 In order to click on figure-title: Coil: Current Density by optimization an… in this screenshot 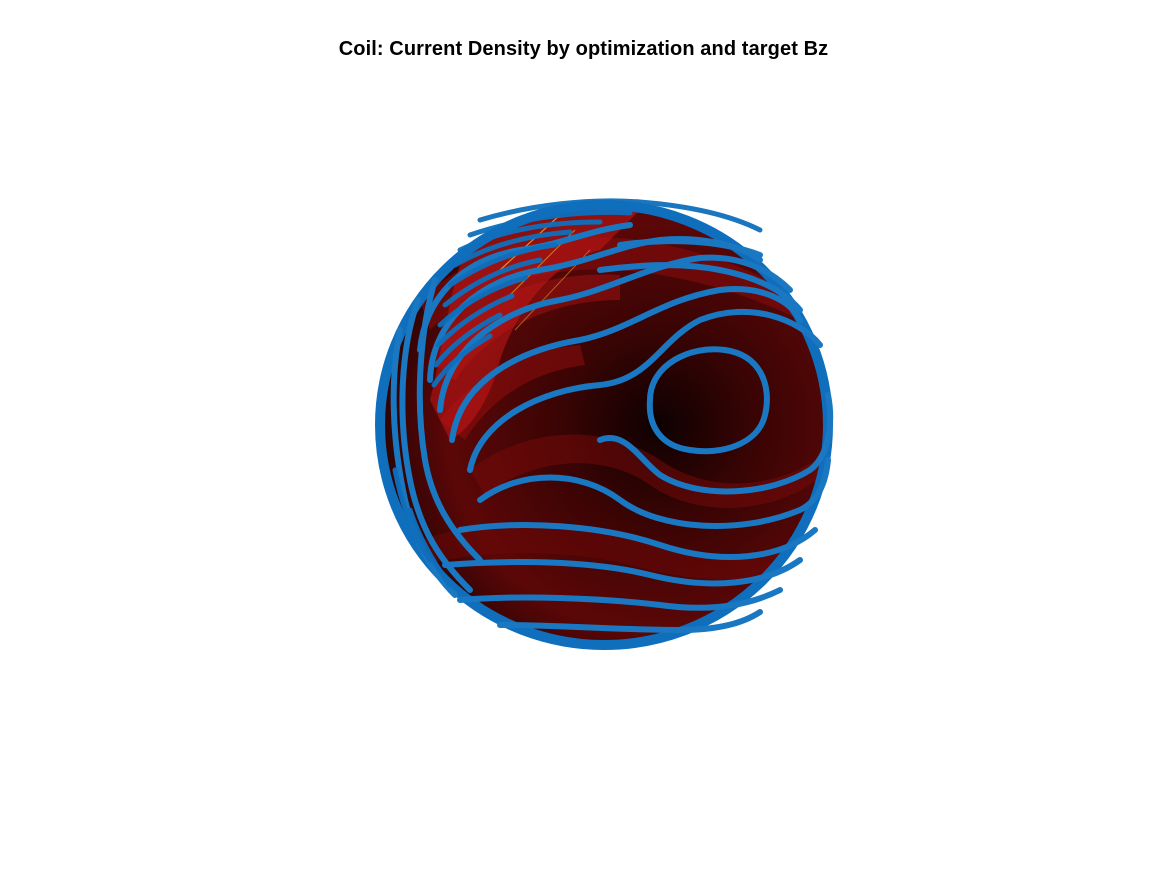, I will do `click(583, 49)`.